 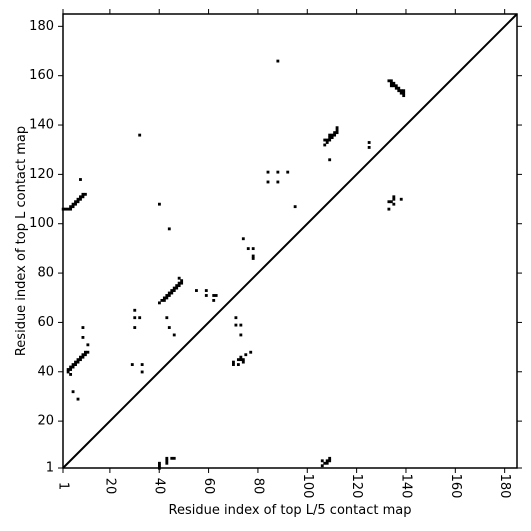 What do you see at coordinates (45, 322) in the screenshot?
I see `y-tick-label: 60` at bounding box center [45, 322].